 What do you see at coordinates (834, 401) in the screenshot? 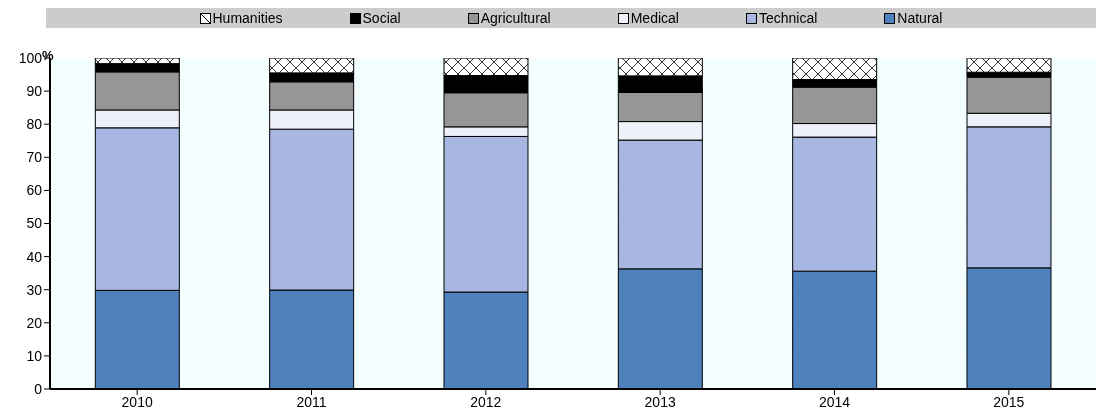
I see `x-tick-label: 2014` at bounding box center [834, 401].